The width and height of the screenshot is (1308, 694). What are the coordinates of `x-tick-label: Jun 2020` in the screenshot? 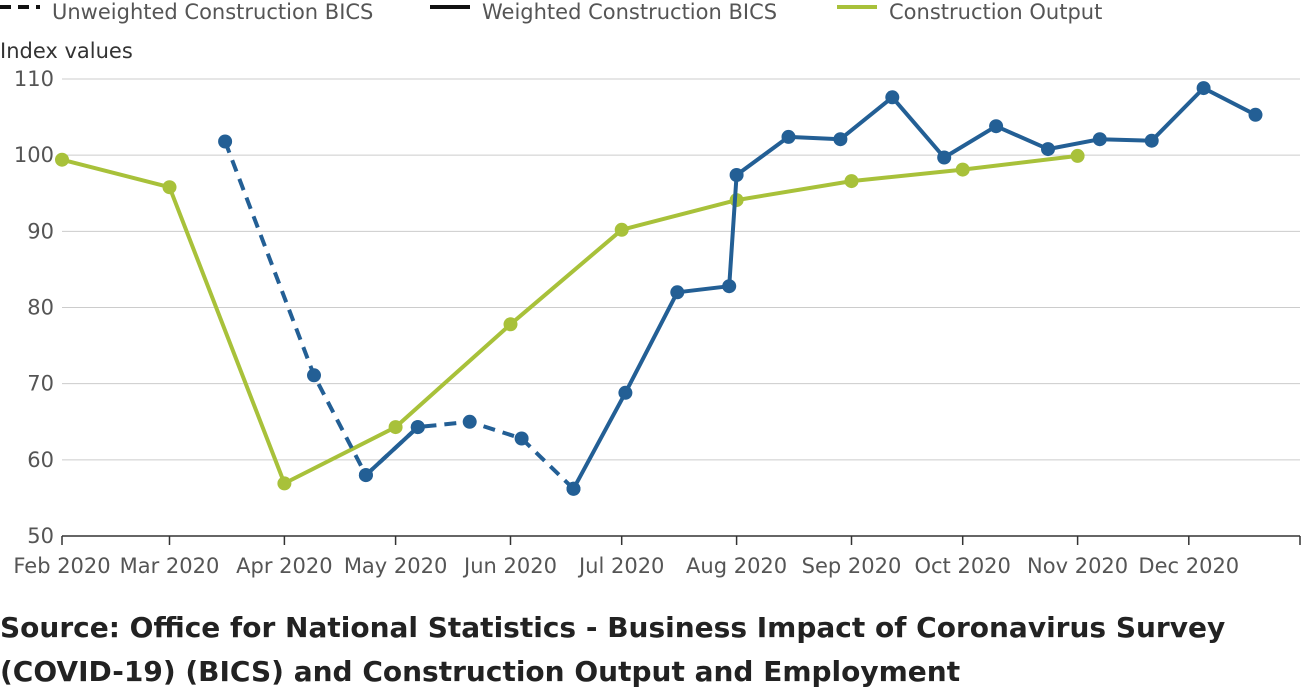 It's located at (509, 566).